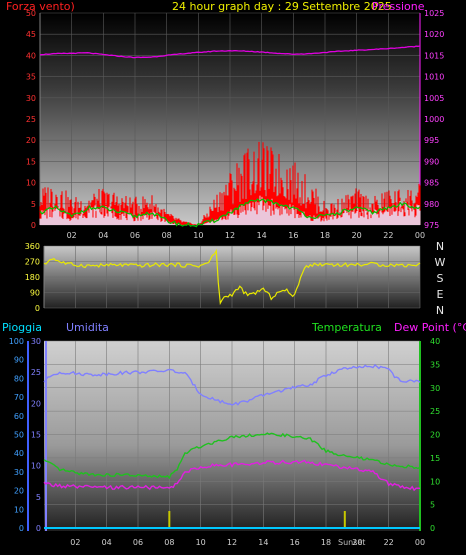  I want to click on rain-tick-label: 50, so click(19, 435).